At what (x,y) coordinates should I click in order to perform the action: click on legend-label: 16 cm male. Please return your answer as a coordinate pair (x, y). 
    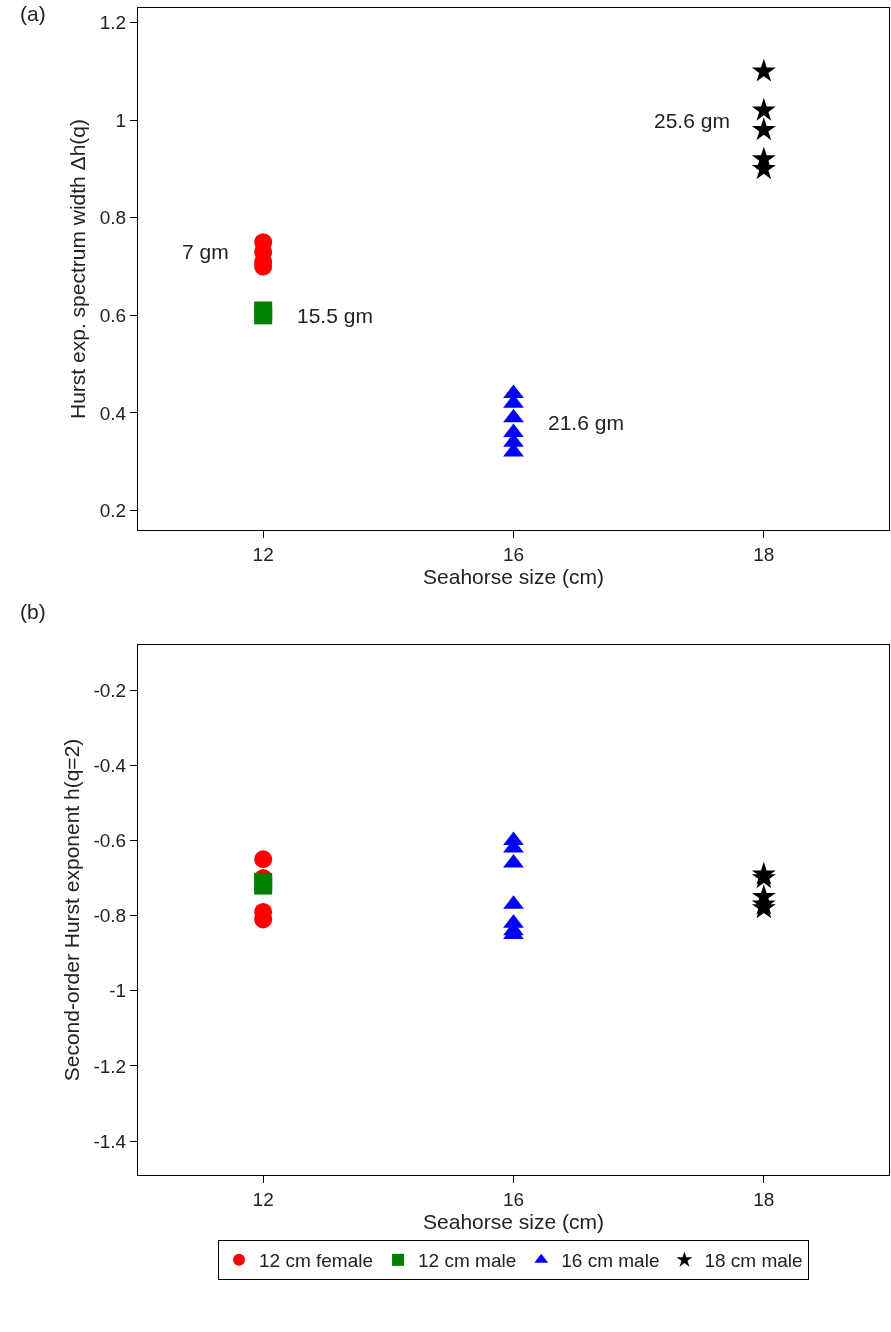
    Looking at the image, I should click on (610, 1261).